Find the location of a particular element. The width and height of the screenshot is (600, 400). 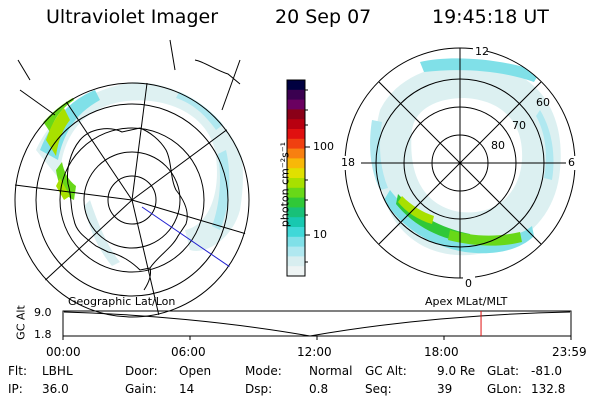

status-label: Seq: is located at coordinates (378, 389).